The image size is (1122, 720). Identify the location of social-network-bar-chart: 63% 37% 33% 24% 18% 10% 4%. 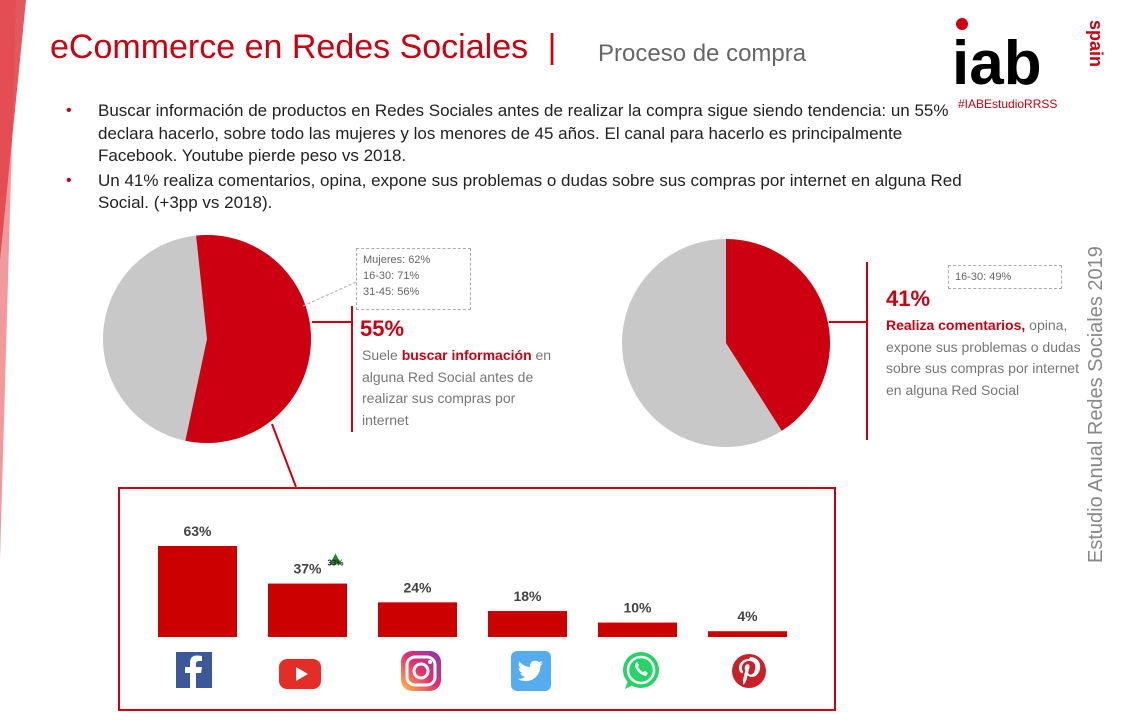
(472, 607).